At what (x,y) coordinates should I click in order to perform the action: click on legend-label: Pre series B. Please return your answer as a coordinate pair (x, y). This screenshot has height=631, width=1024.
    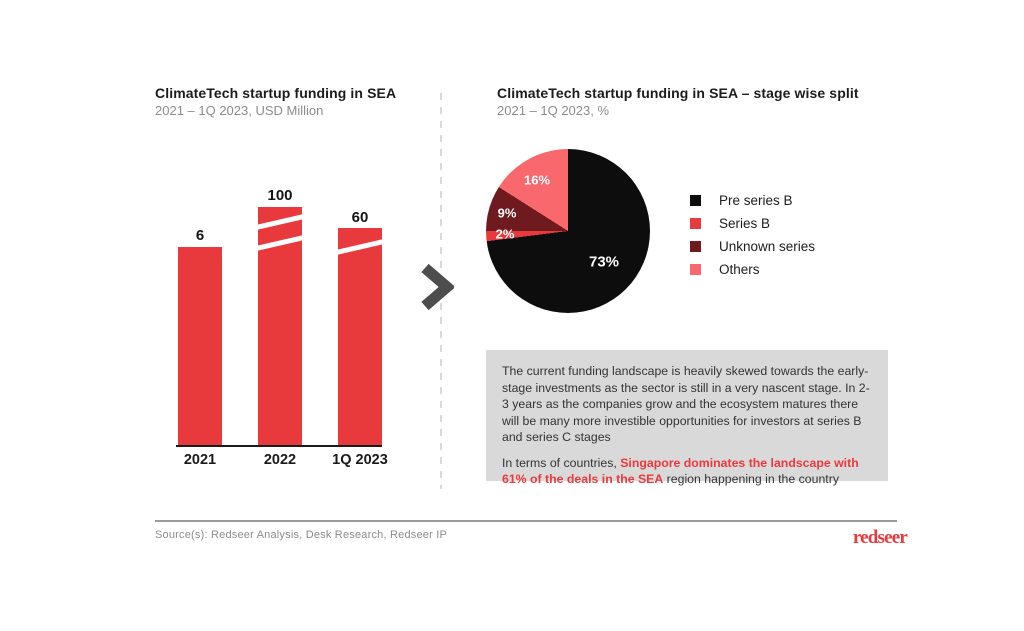
    Looking at the image, I should click on (756, 200).